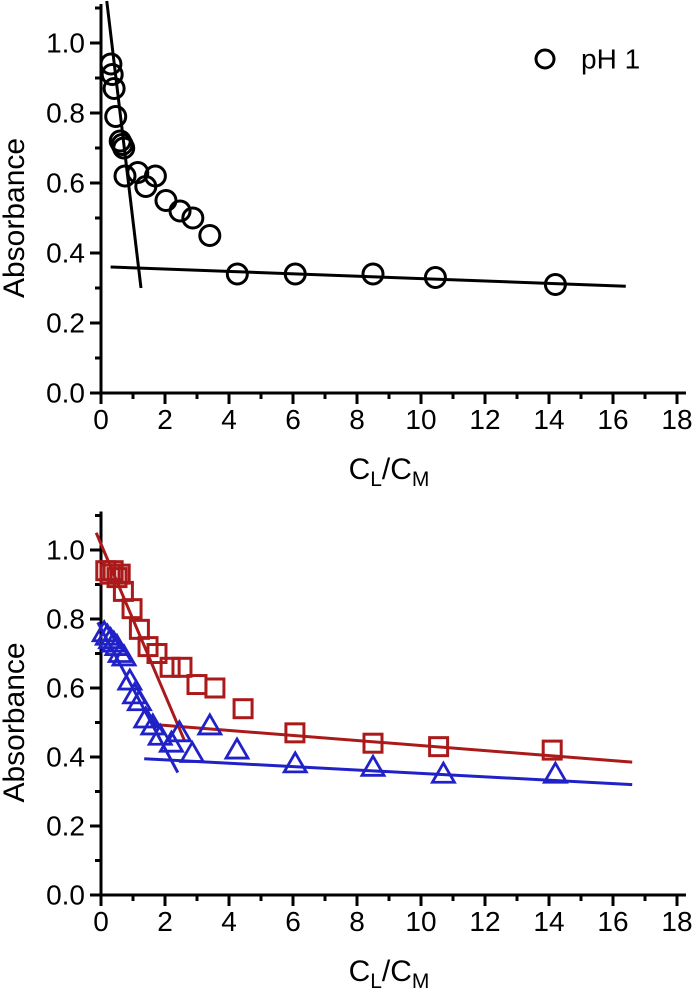 This screenshot has height=1000, width=700. What do you see at coordinates (610, 59) in the screenshot?
I see `legend-label: pH 1` at bounding box center [610, 59].